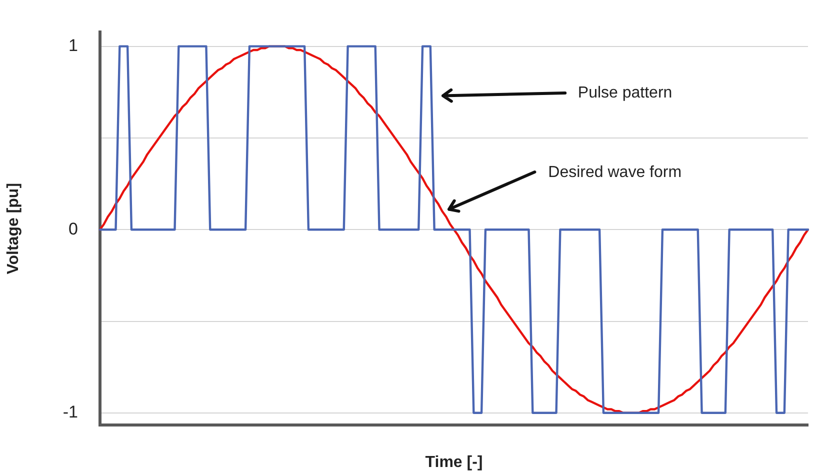  Describe the element at coordinates (70, 412) in the screenshot. I see `y-tick-label: -1` at that location.